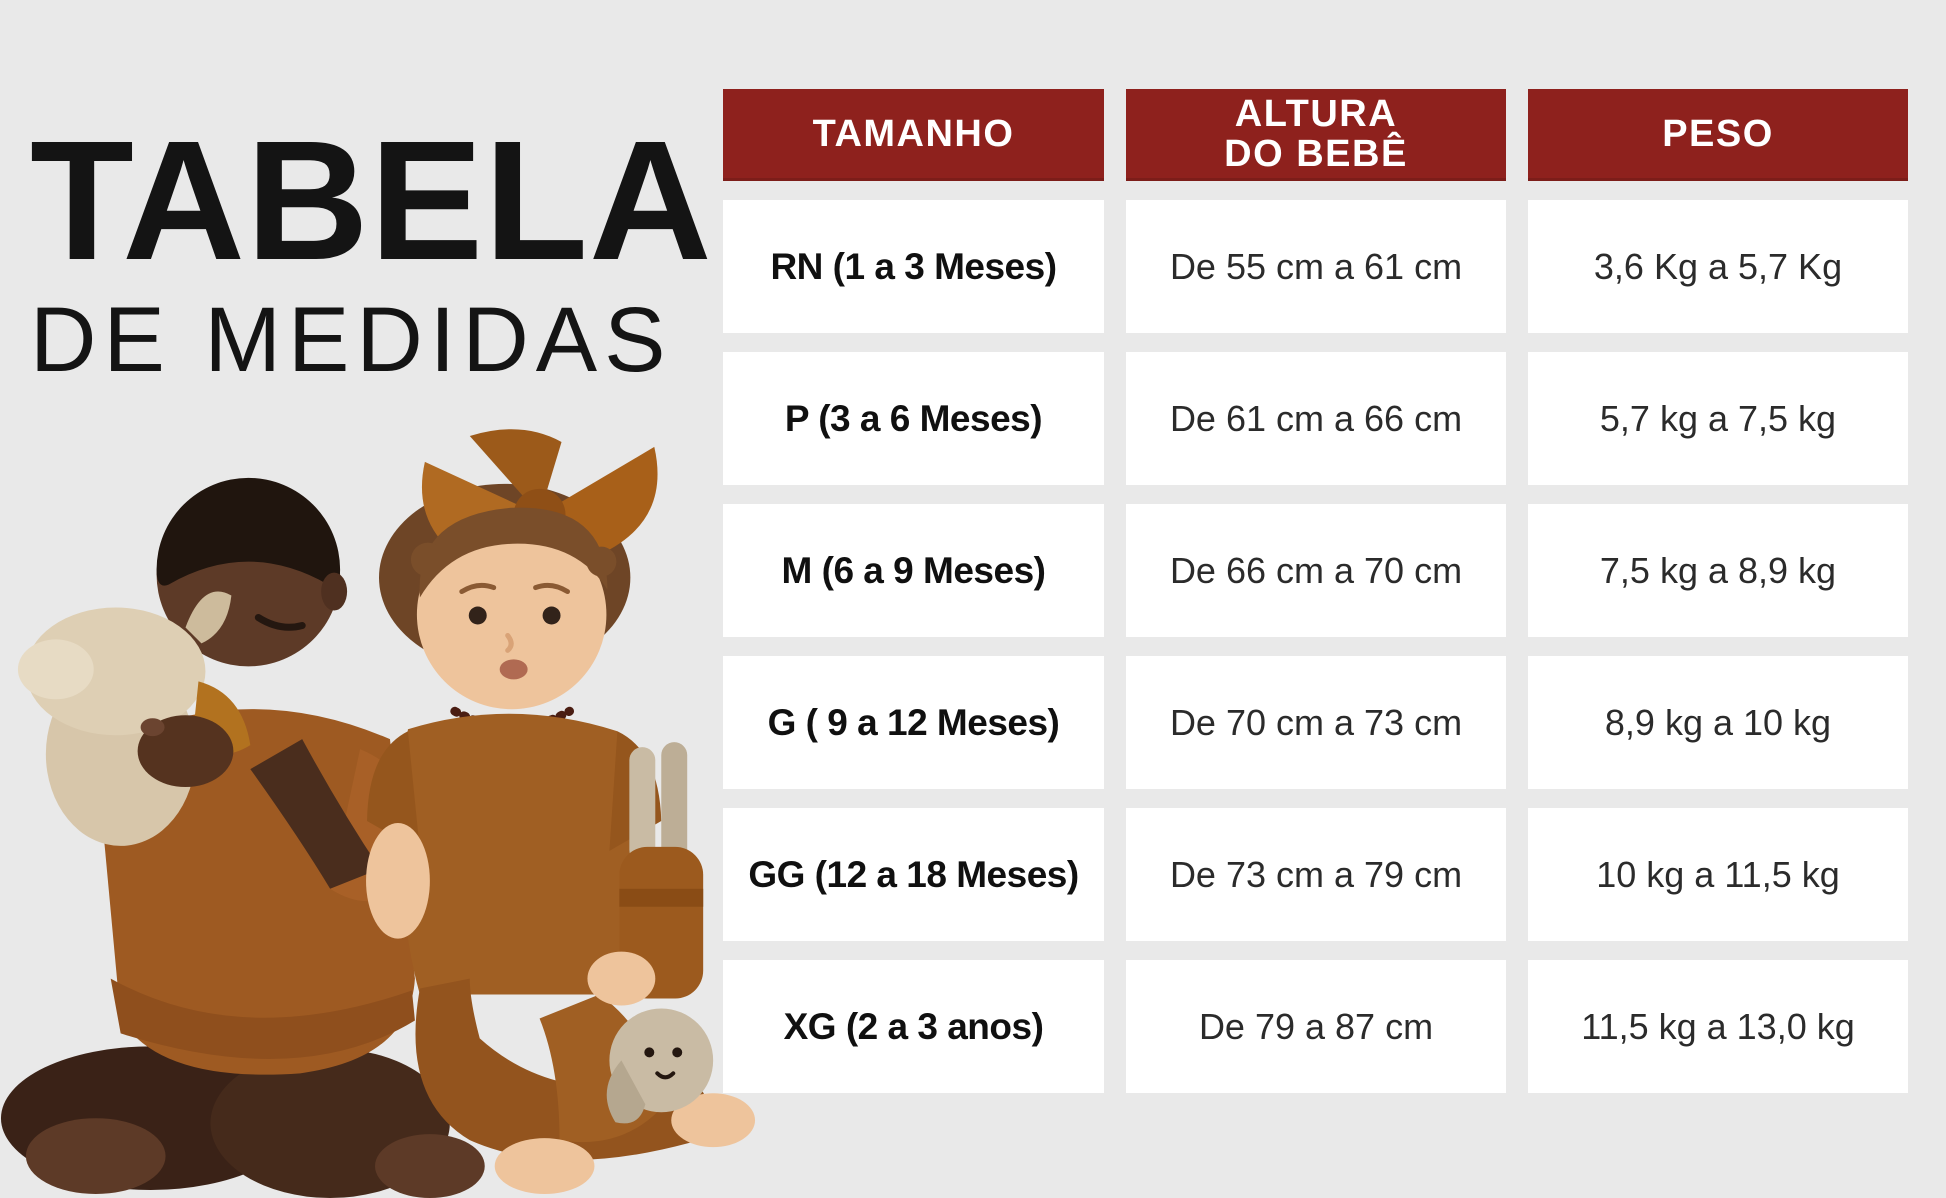  I want to click on size-cell: M (6 a 9 Meses), so click(913, 570).